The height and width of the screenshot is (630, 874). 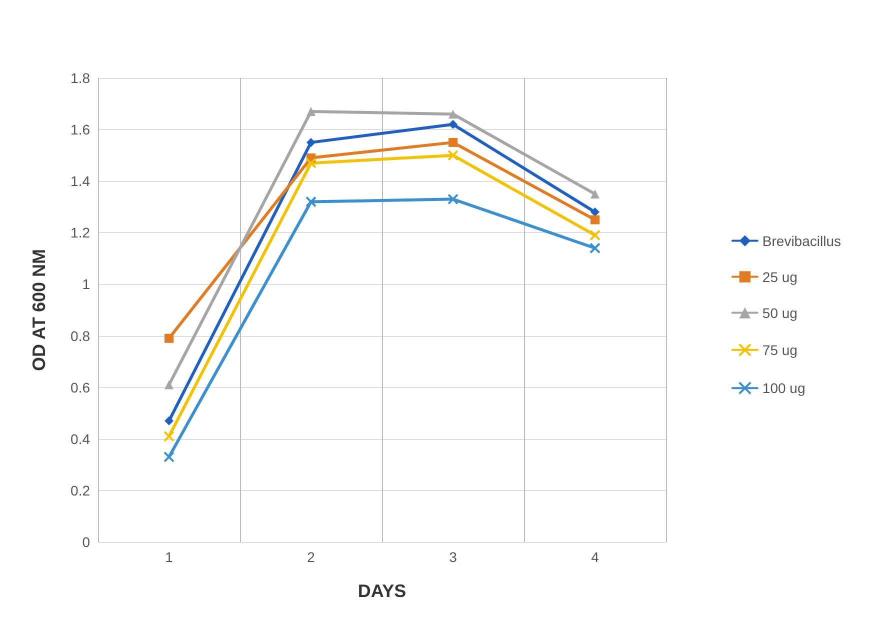 What do you see at coordinates (780, 276) in the screenshot?
I see `legend-label: 25 ug` at bounding box center [780, 276].